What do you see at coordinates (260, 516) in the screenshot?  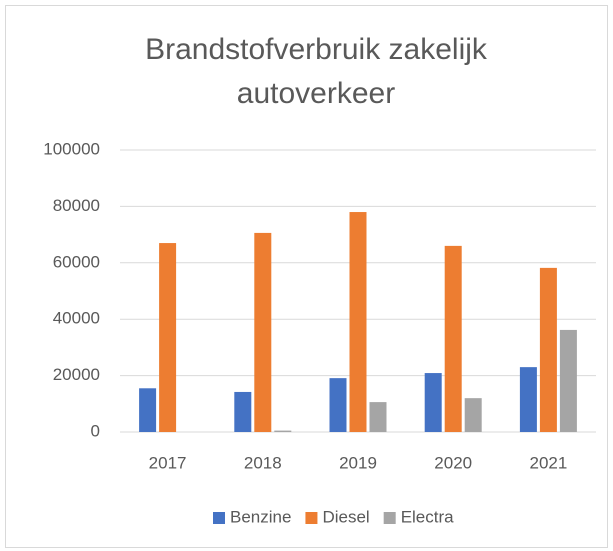 I see `legend-label: Benzine` at bounding box center [260, 516].